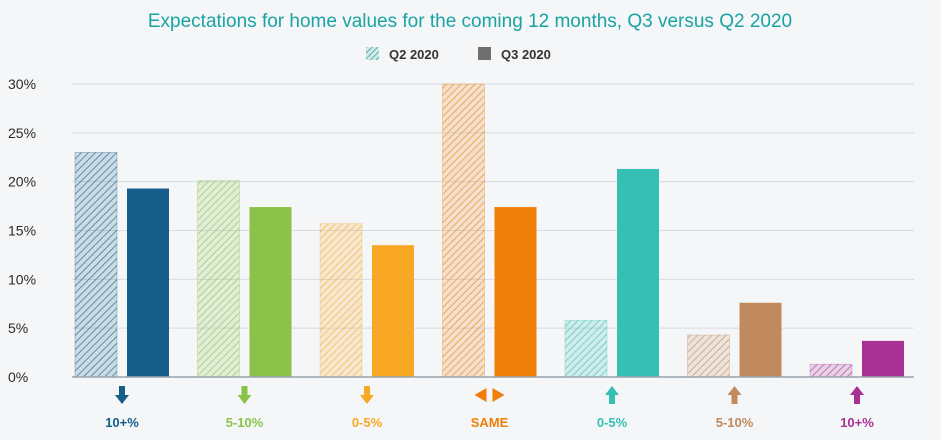 This screenshot has width=941, height=440. Describe the element at coordinates (22, 84) in the screenshot. I see `y-tick-label: 30%` at that location.